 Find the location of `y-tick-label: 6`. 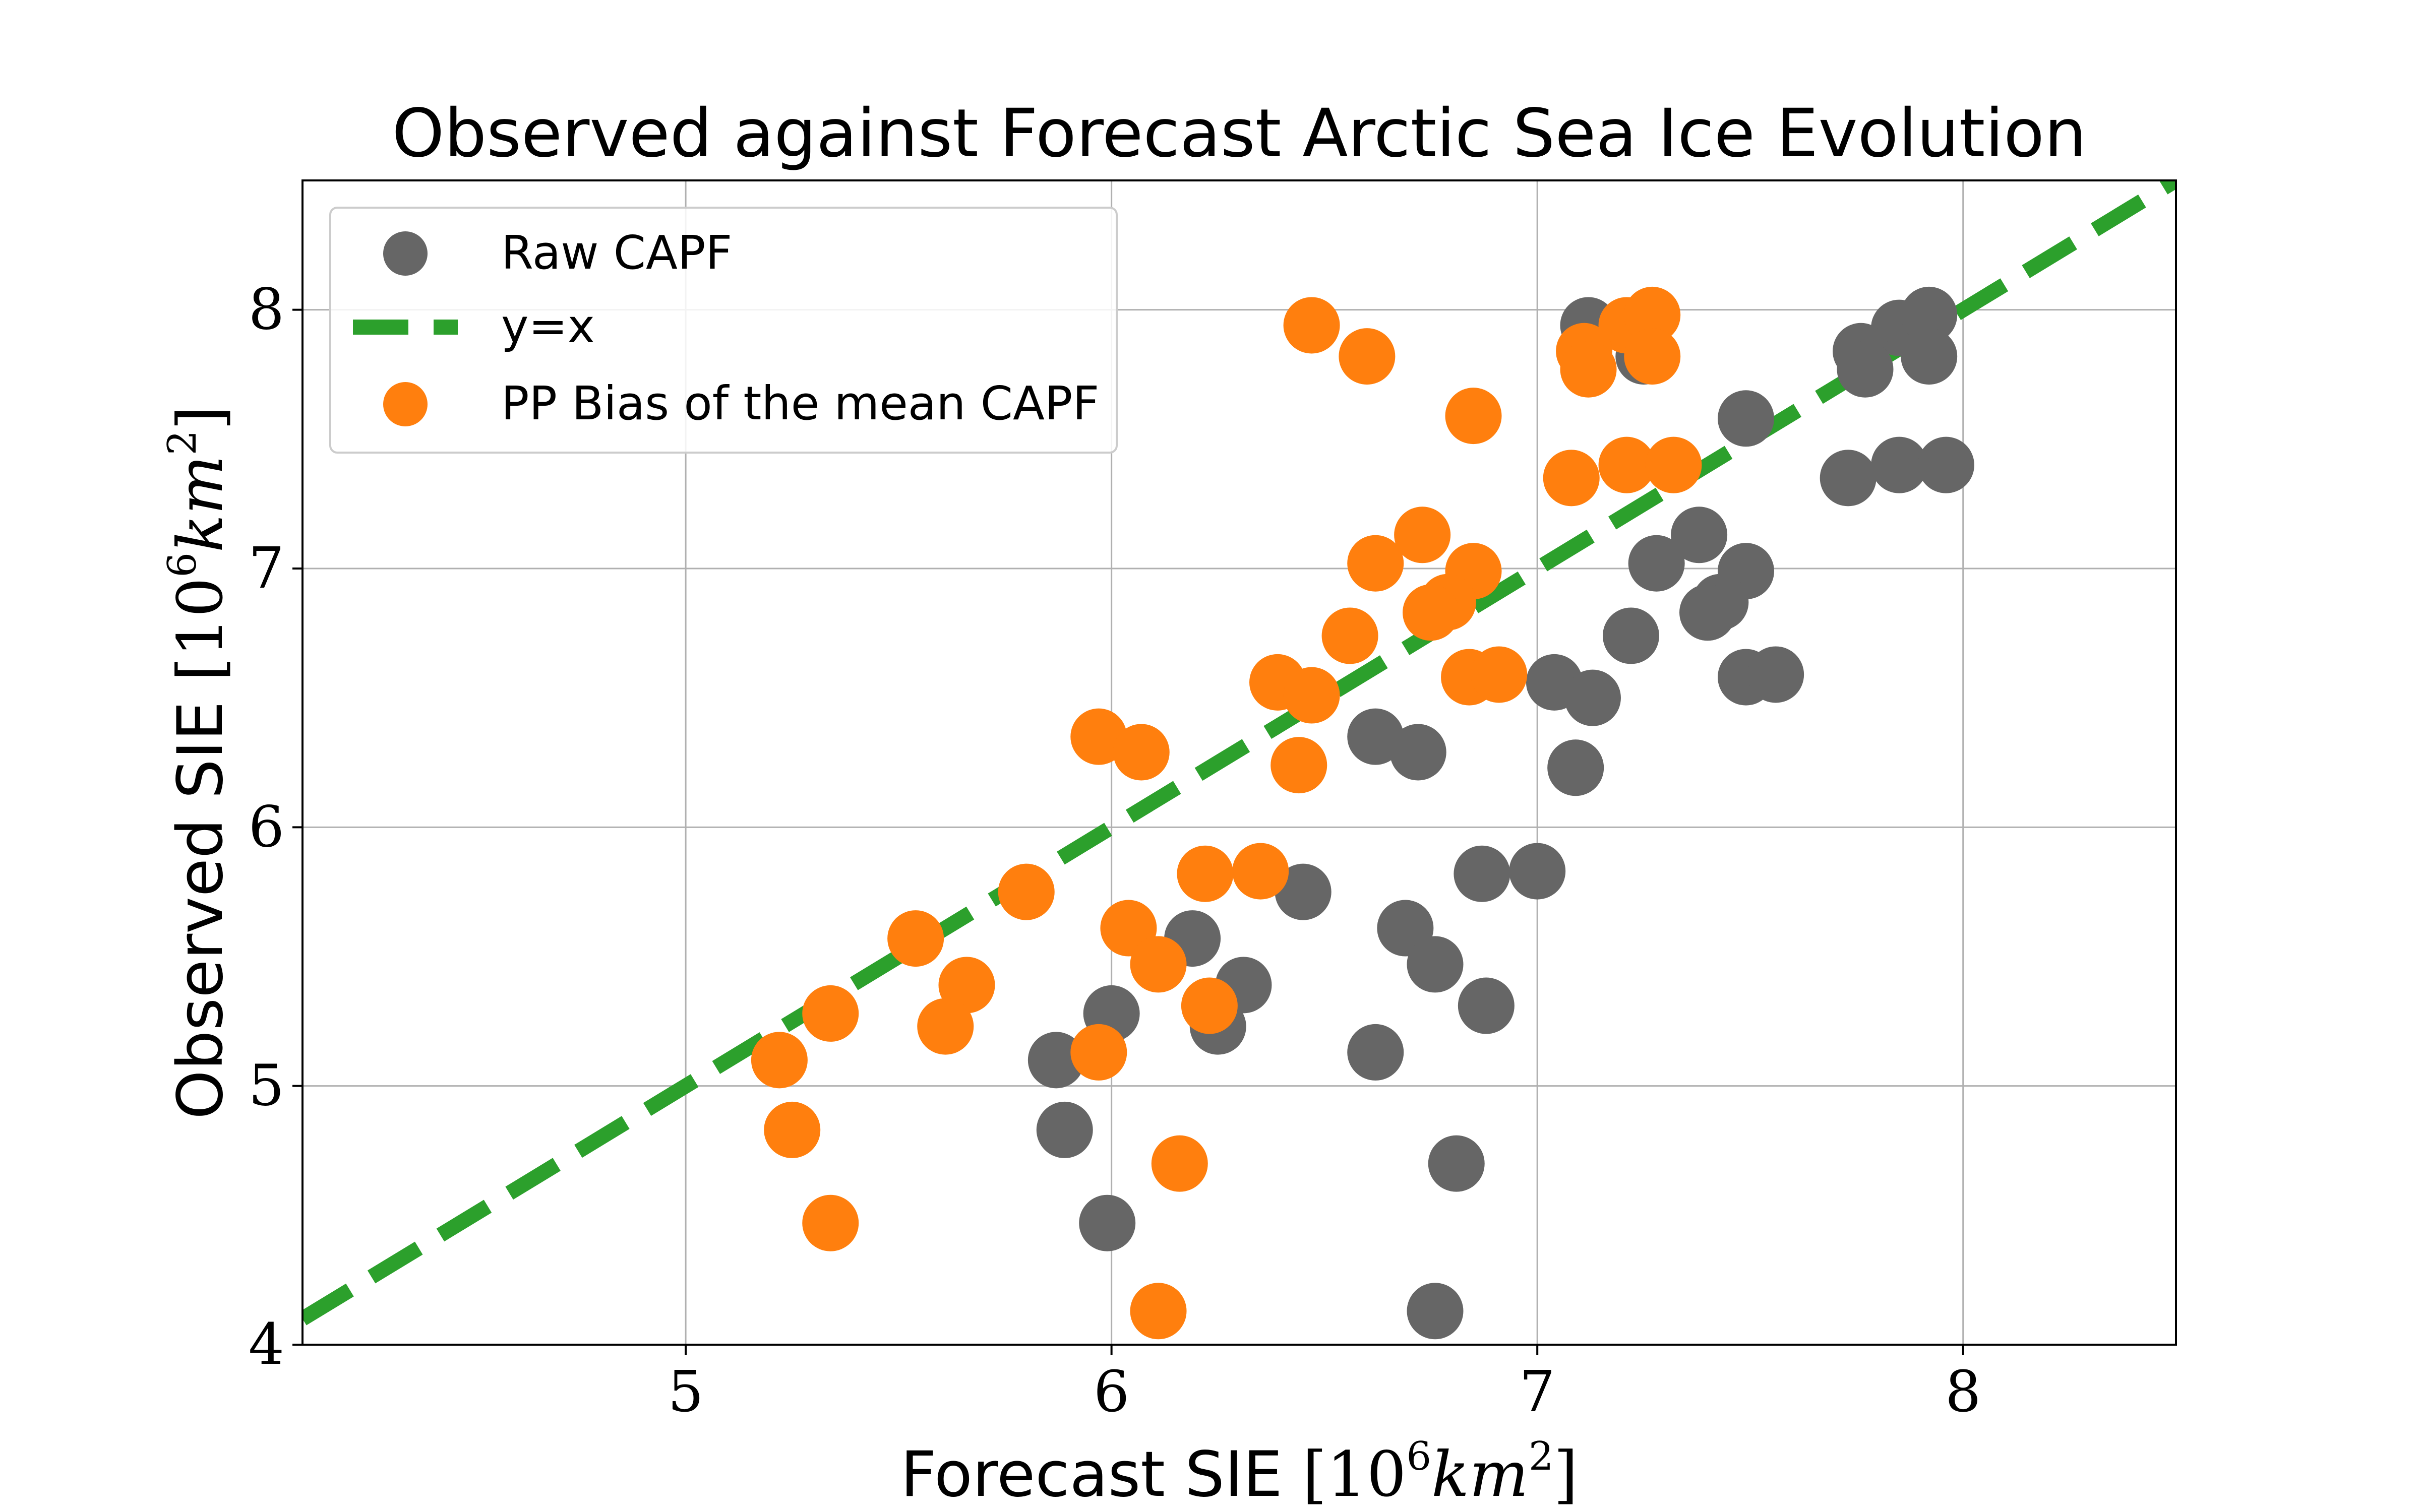

y-tick-label: 6 is located at coordinates (266, 827).